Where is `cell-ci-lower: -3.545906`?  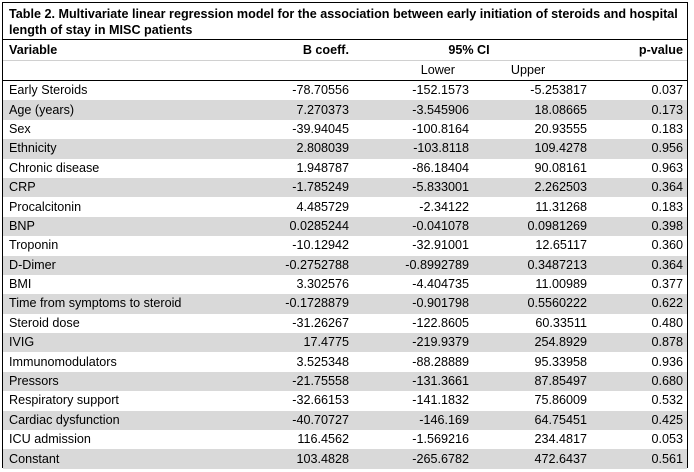
cell-ci-lower: -3.545906 is located at coordinates (410, 110).